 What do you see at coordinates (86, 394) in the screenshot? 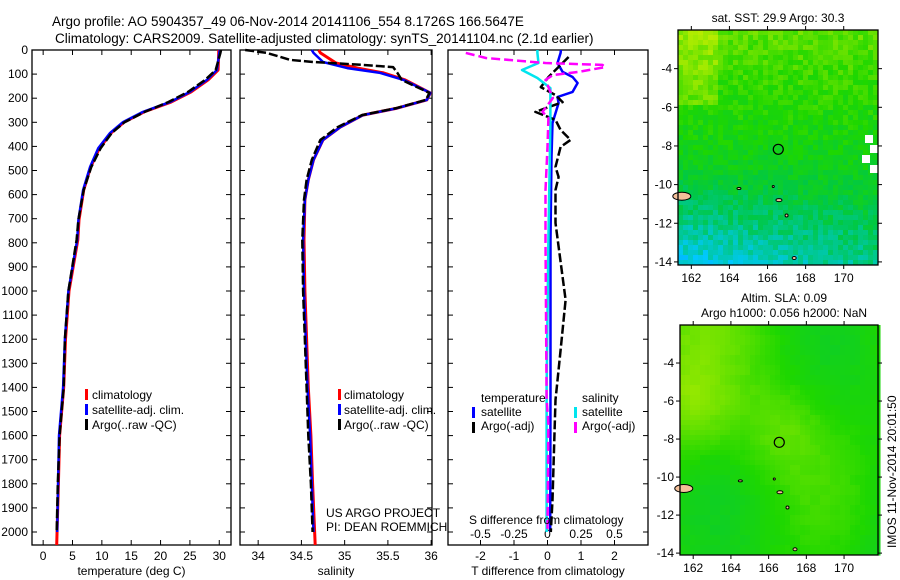
I see `legend-swatch-climatology` at bounding box center [86, 394].